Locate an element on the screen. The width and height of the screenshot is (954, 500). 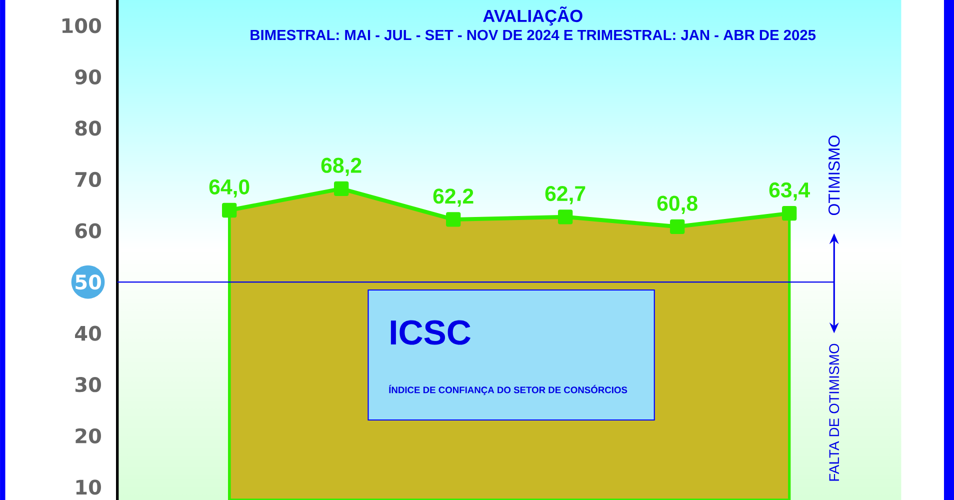
text: FALTA DE OTIMISMO is located at coordinates (834, 412).